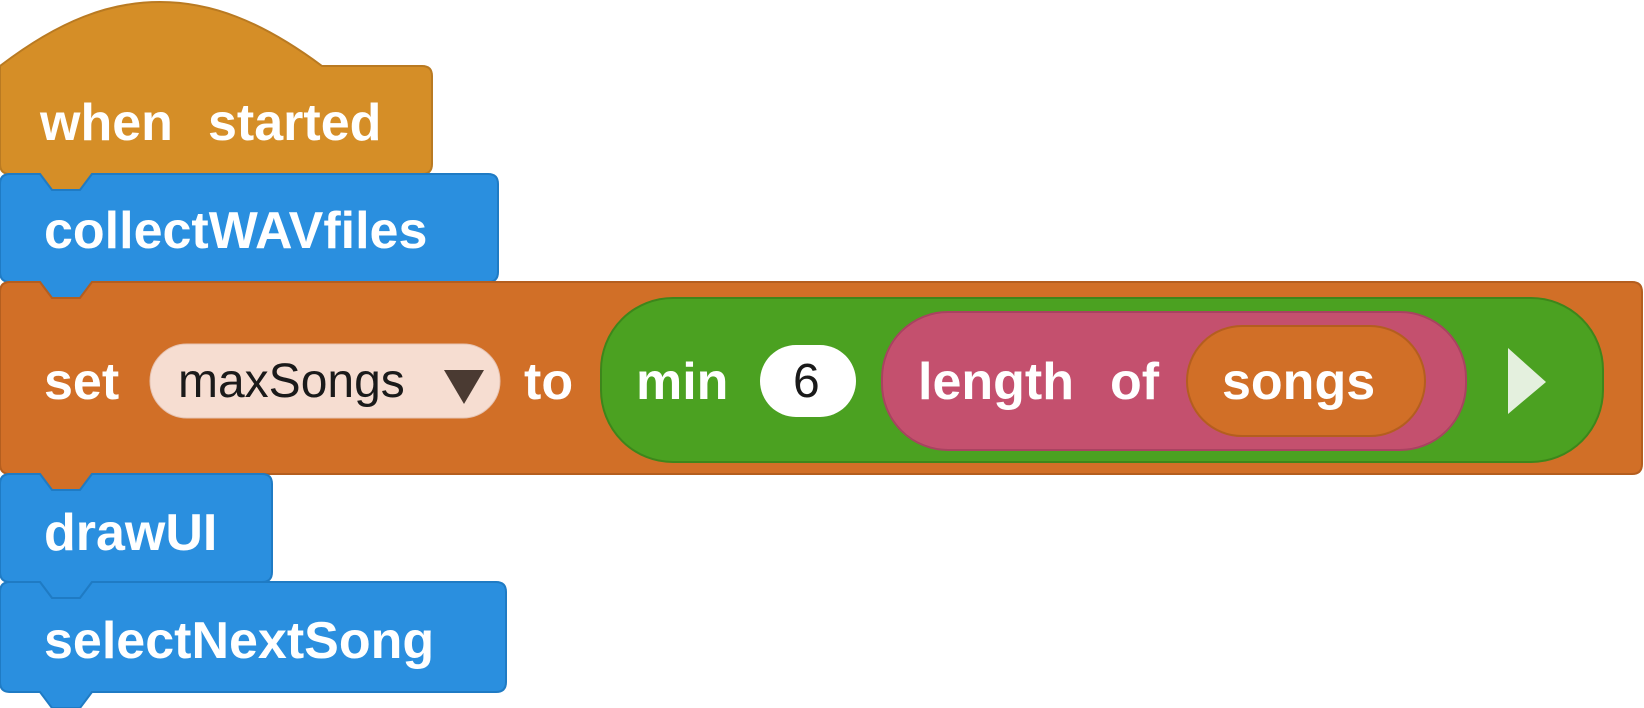 Image resolution: width=1644 pixels, height=708 pixels. I want to click on draw-ui-label: drawUI, so click(131, 533).